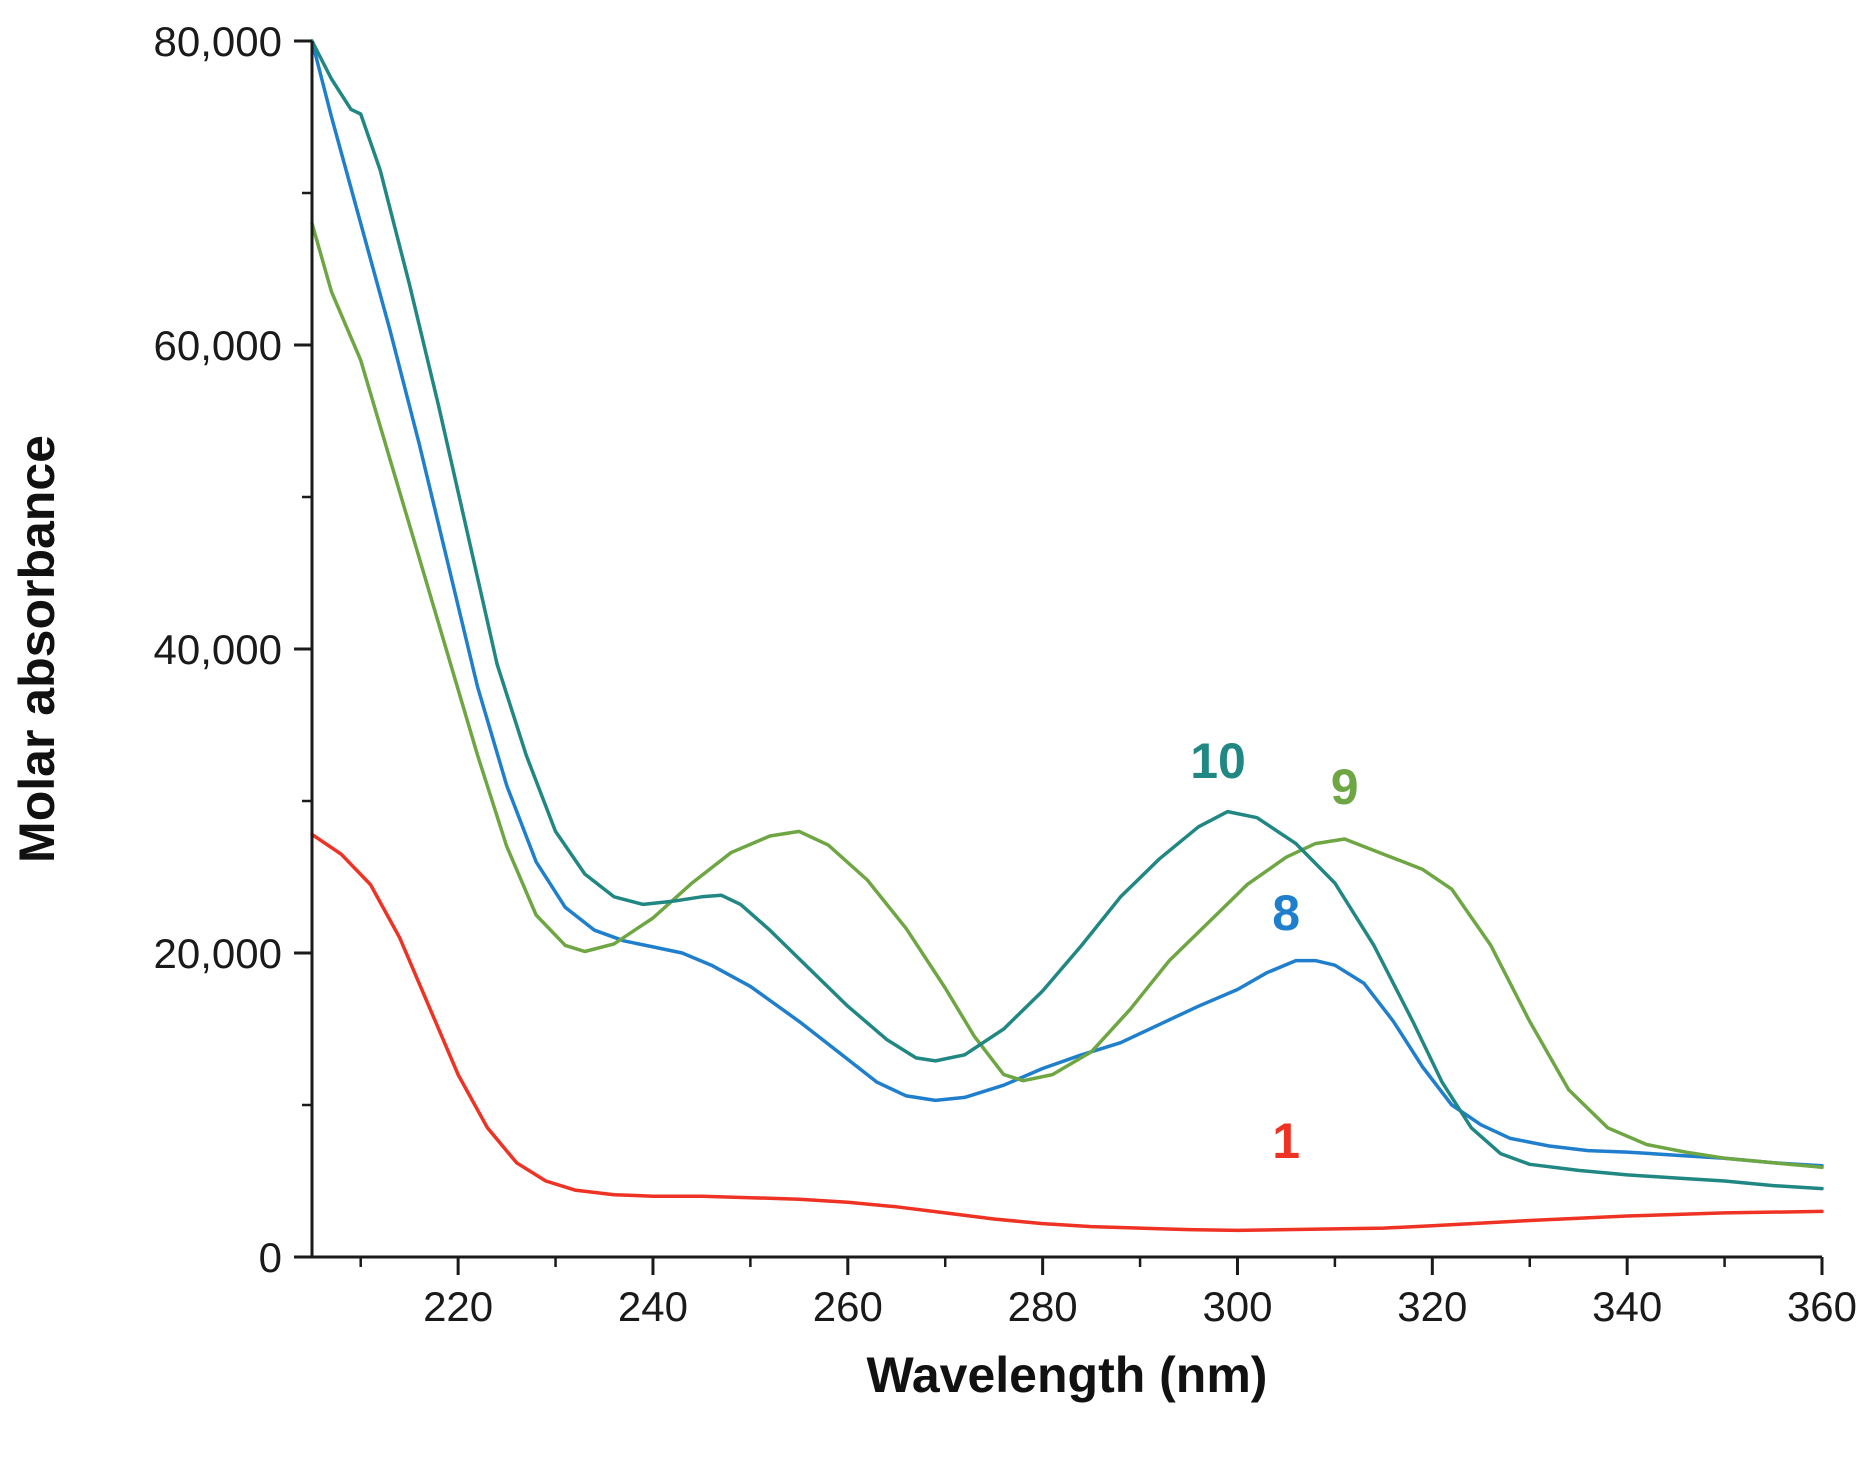 This screenshot has width=1869, height=1458. Describe the element at coordinates (218, 649) in the screenshot. I see `y-tick-label: 40,000` at that location.